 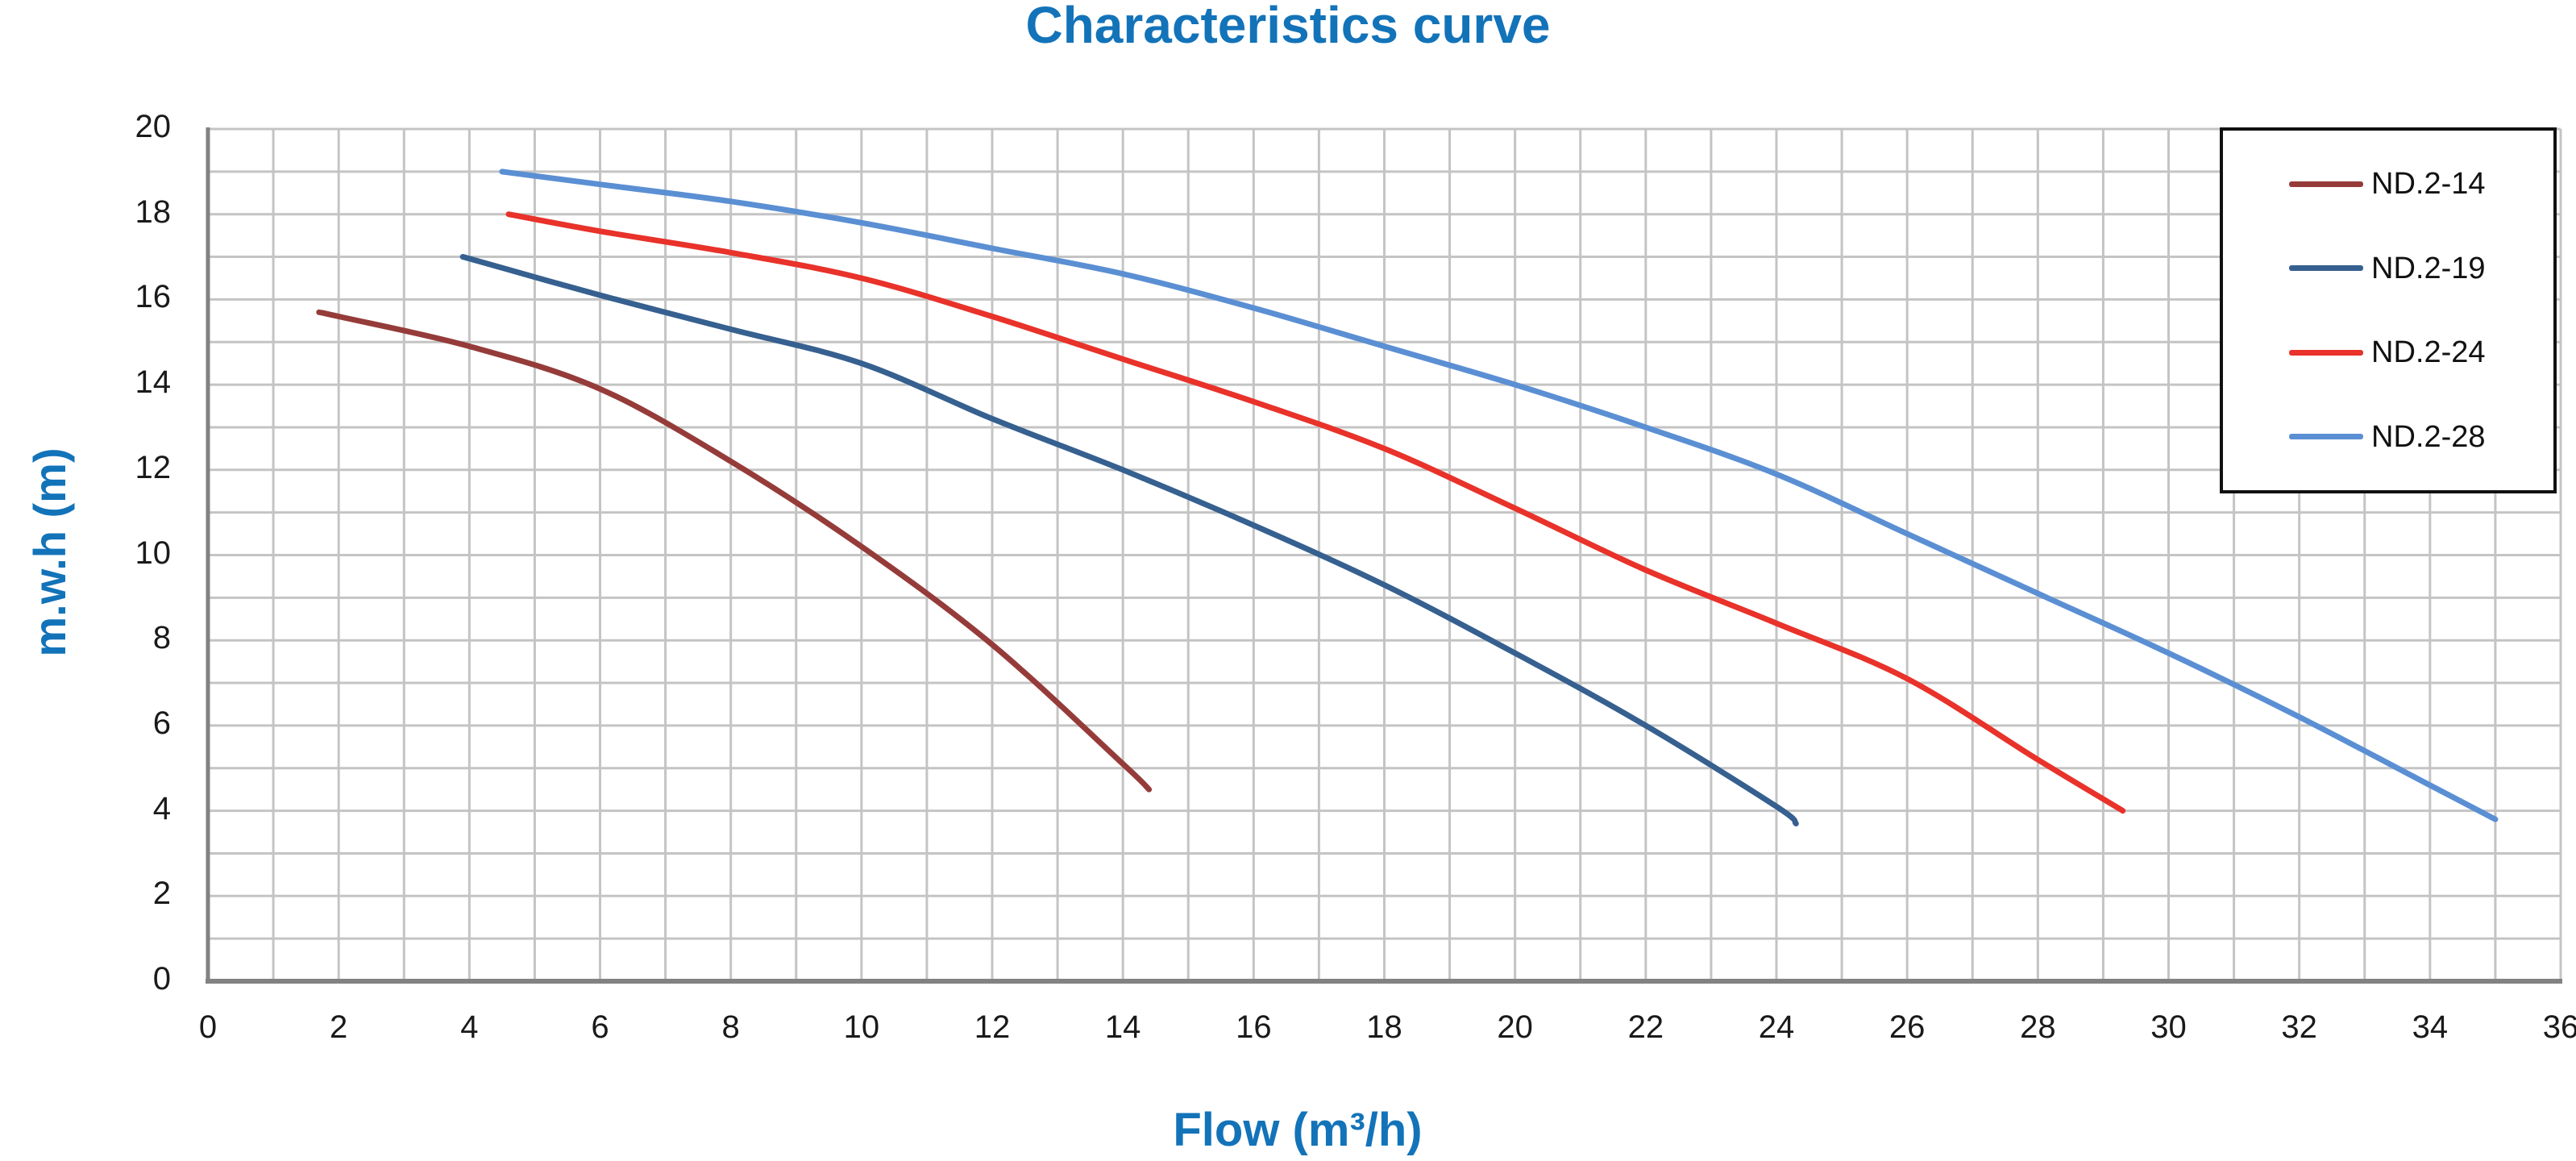 What do you see at coordinates (734, 551) in the screenshot?
I see `curve-ND.2-14` at bounding box center [734, 551].